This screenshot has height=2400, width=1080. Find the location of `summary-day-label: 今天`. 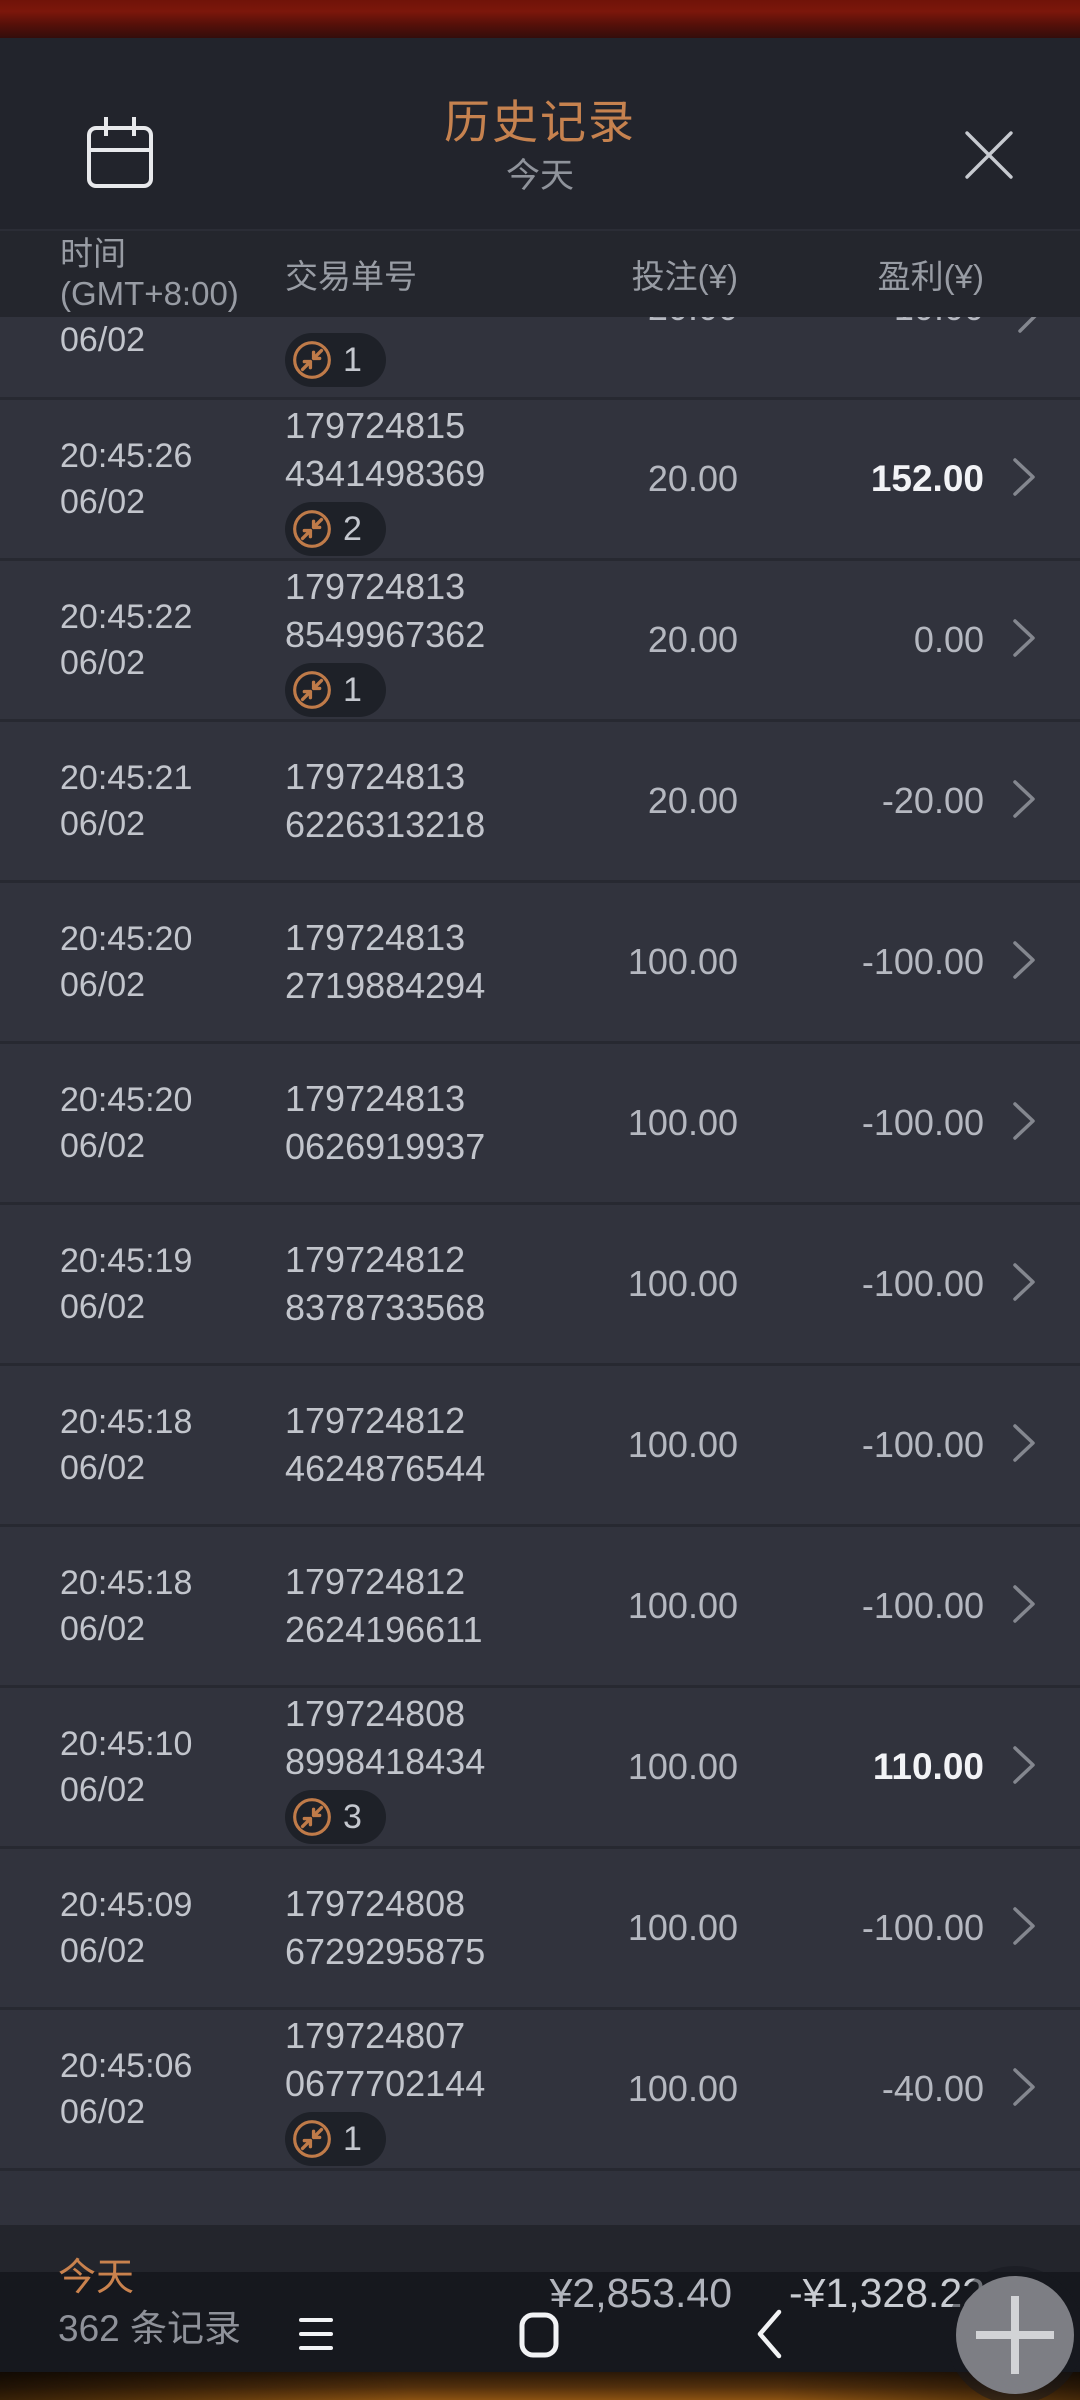

summary-day-label: 今天 is located at coordinates (96, 2278).